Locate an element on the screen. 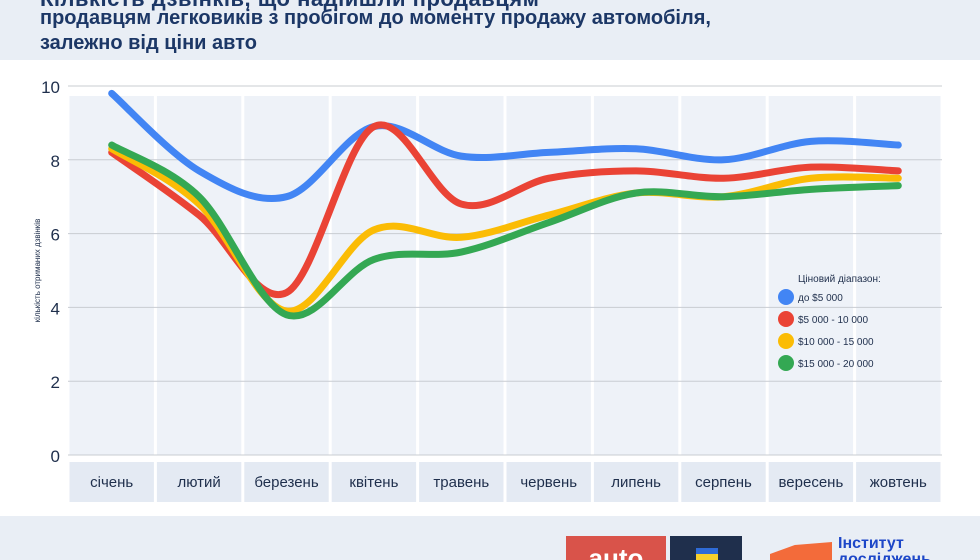 The image size is (980, 560). x-tick-label: липень is located at coordinates (636, 482).